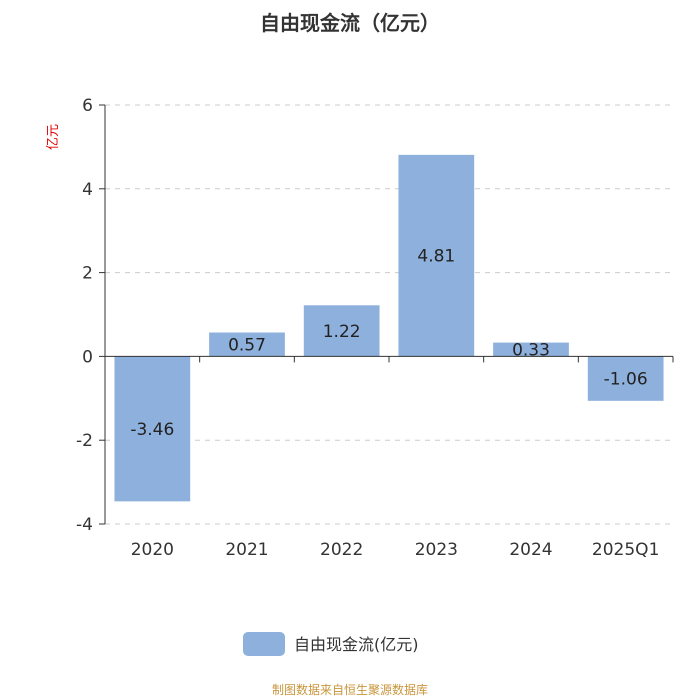  I want to click on x-tick-label: 2023, so click(436, 550).